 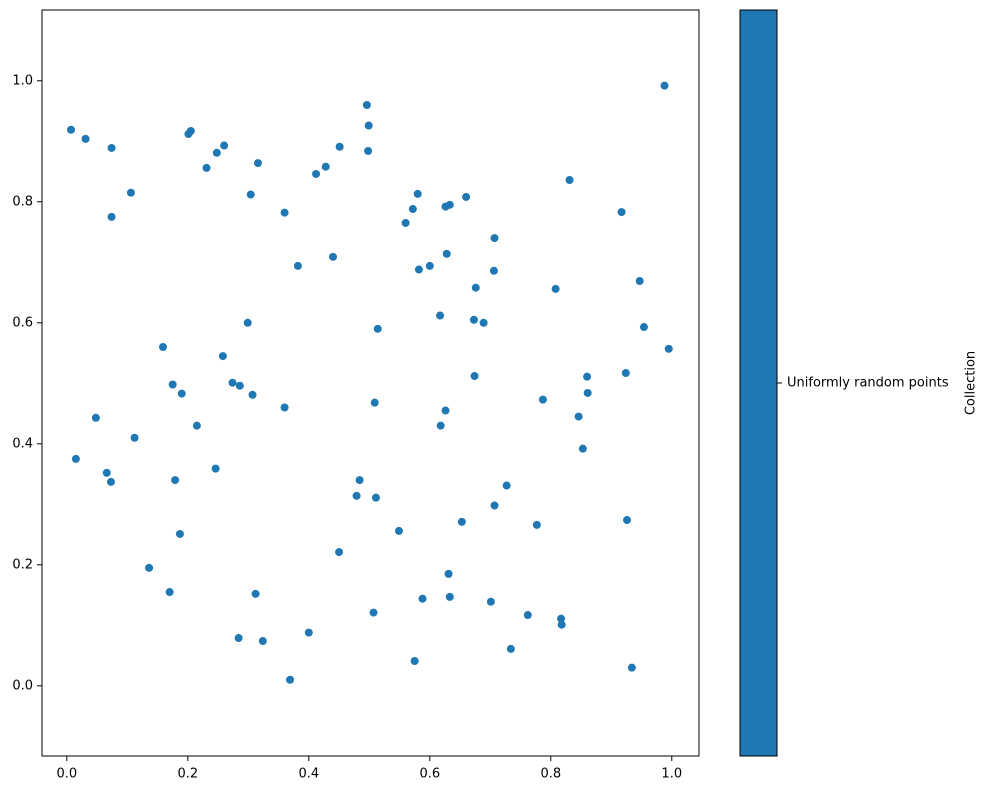 I want to click on x-tick-label: 0.2, so click(x=187, y=774).